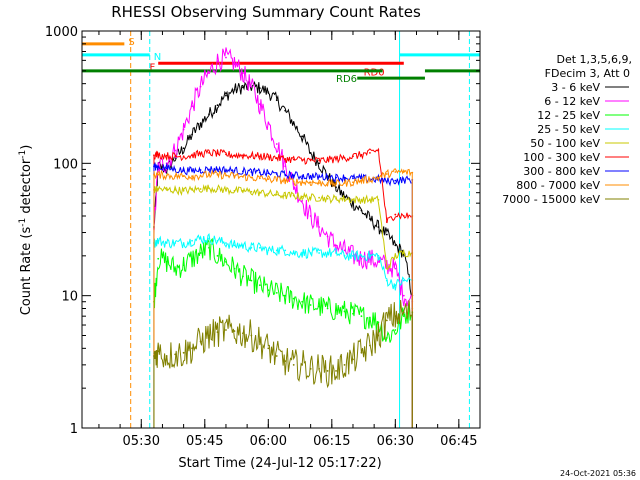  What do you see at coordinates (568, 115) in the screenshot?
I see `legend-entry-label: 12 - 25 keV` at bounding box center [568, 115].